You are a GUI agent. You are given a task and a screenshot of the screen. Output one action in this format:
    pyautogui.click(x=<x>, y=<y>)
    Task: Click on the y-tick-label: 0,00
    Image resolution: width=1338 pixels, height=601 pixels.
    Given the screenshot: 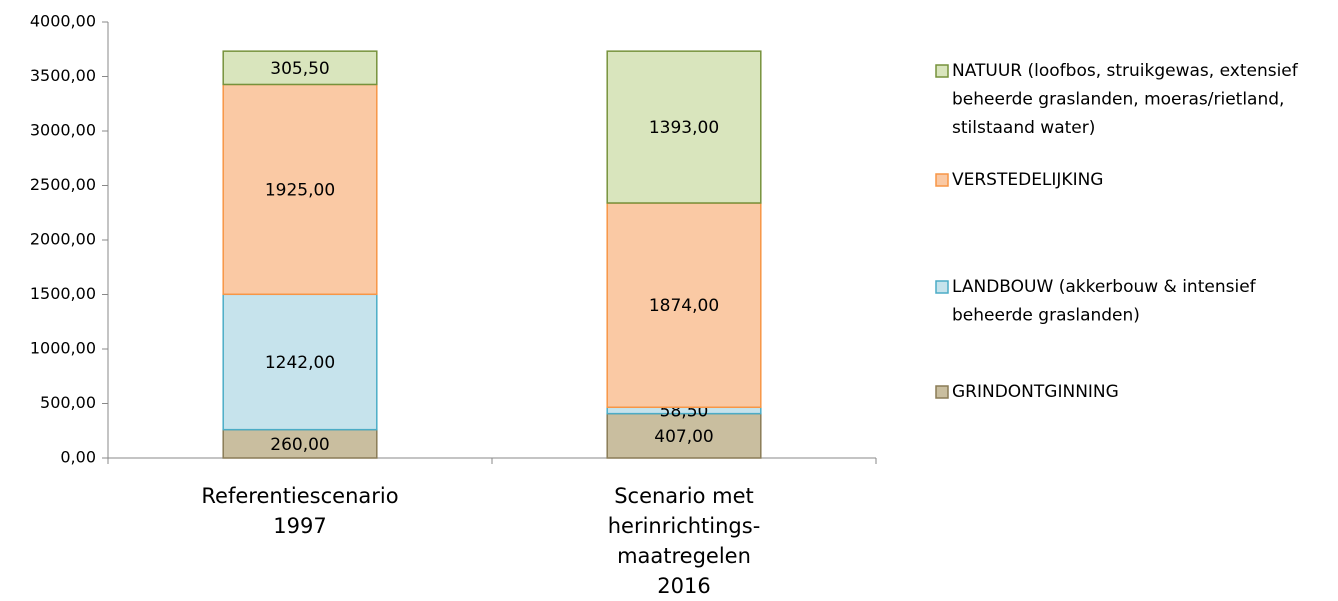 What is the action you would take?
    pyautogui.click(x=78, y=457)
    